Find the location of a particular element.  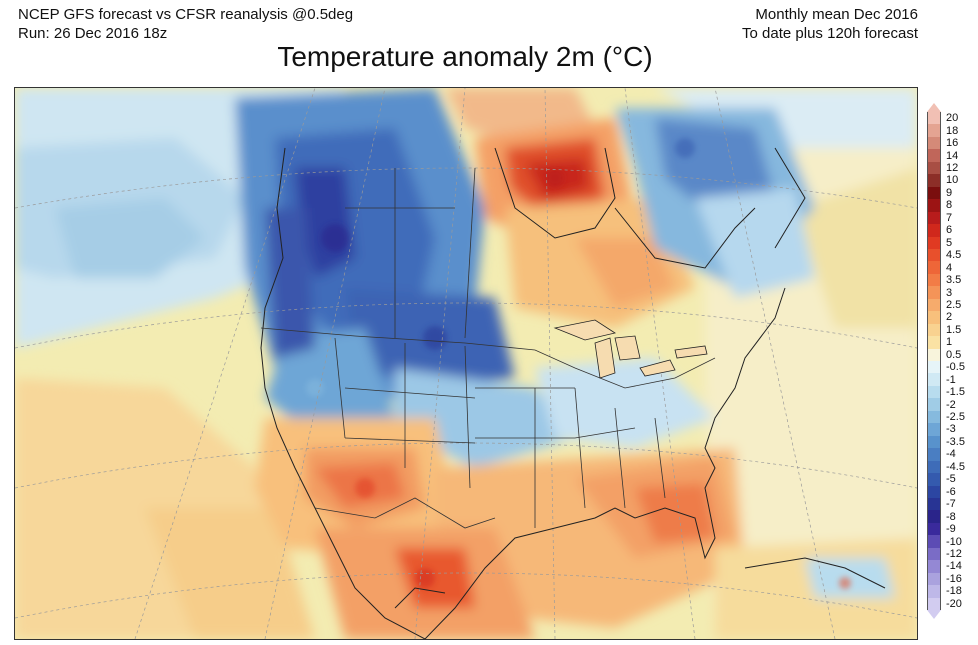

colorbar-label: 6 is located at coordinates (949, 230).